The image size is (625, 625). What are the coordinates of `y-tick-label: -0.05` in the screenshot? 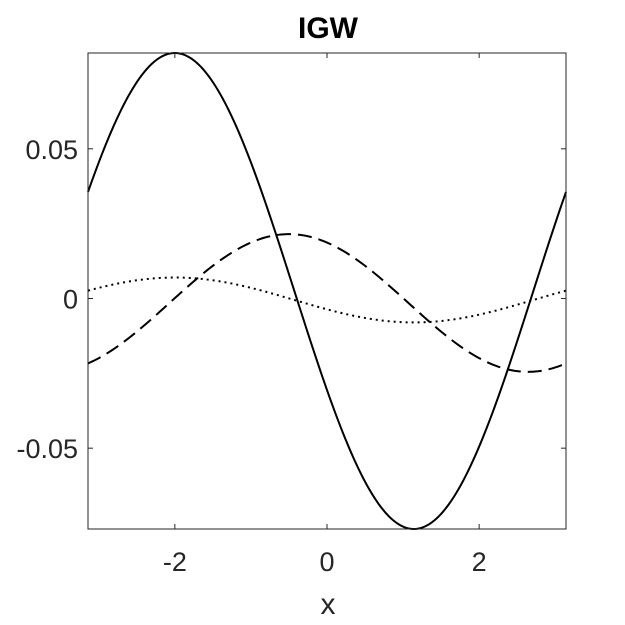 It's located at (47, 449).